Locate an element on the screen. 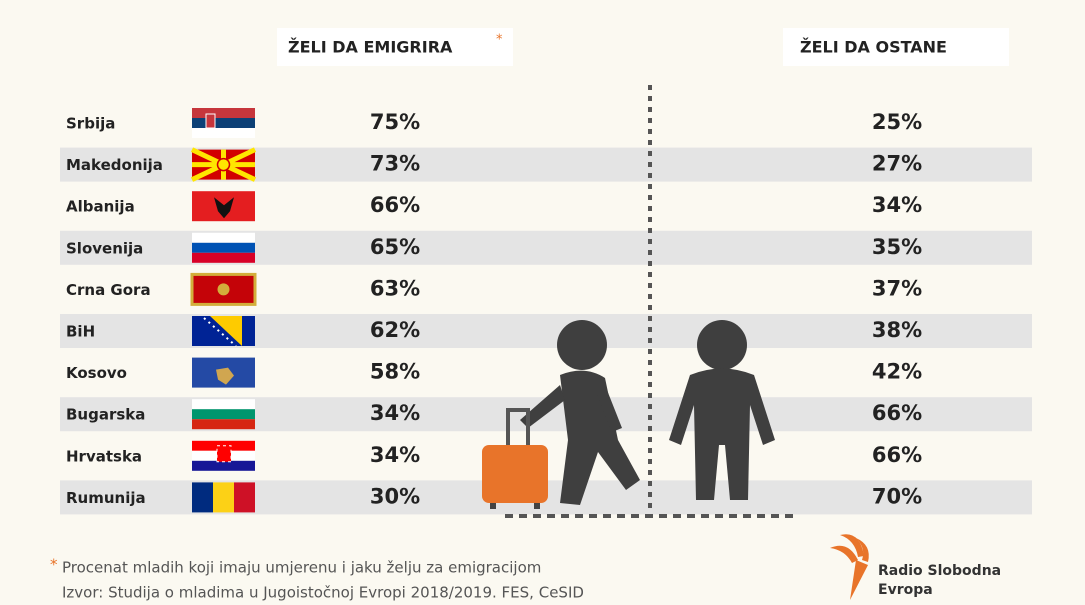 This screenshot has width=1085, height=605. stay-value: 25% is located at coordinates (897, 122).